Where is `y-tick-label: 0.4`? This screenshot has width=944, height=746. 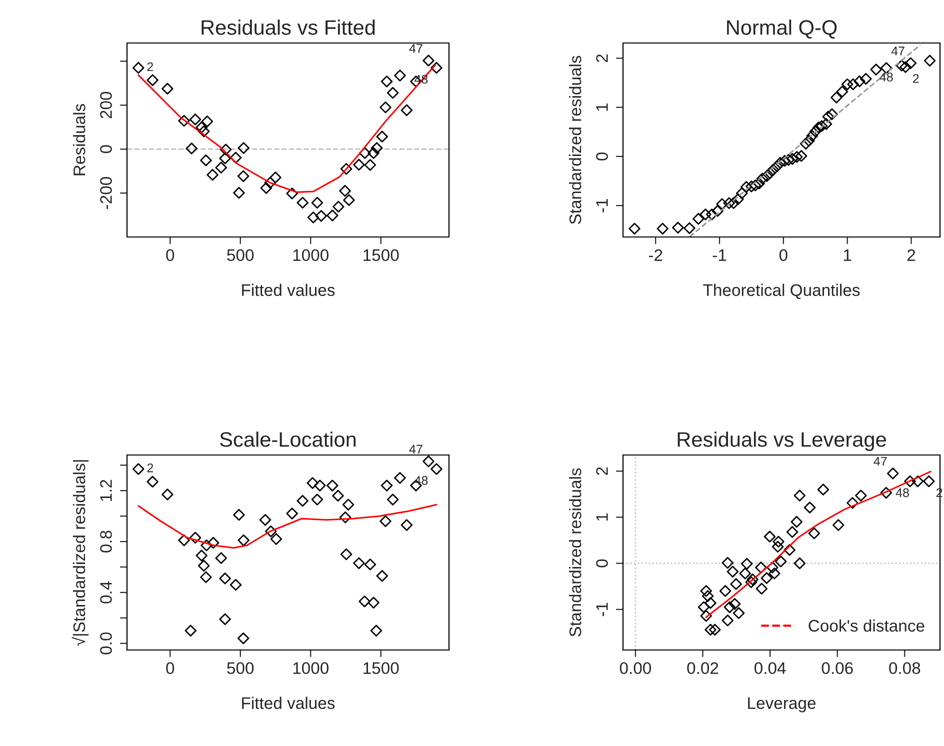 y-tick-label: 0.4 is located at coordinates (106, 592).